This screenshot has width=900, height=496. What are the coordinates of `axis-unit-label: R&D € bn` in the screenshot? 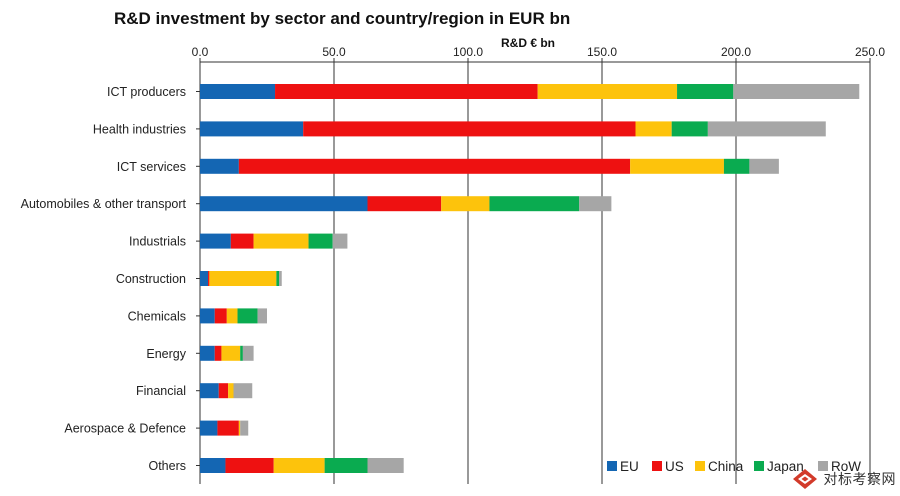 It's located at (528, 43).